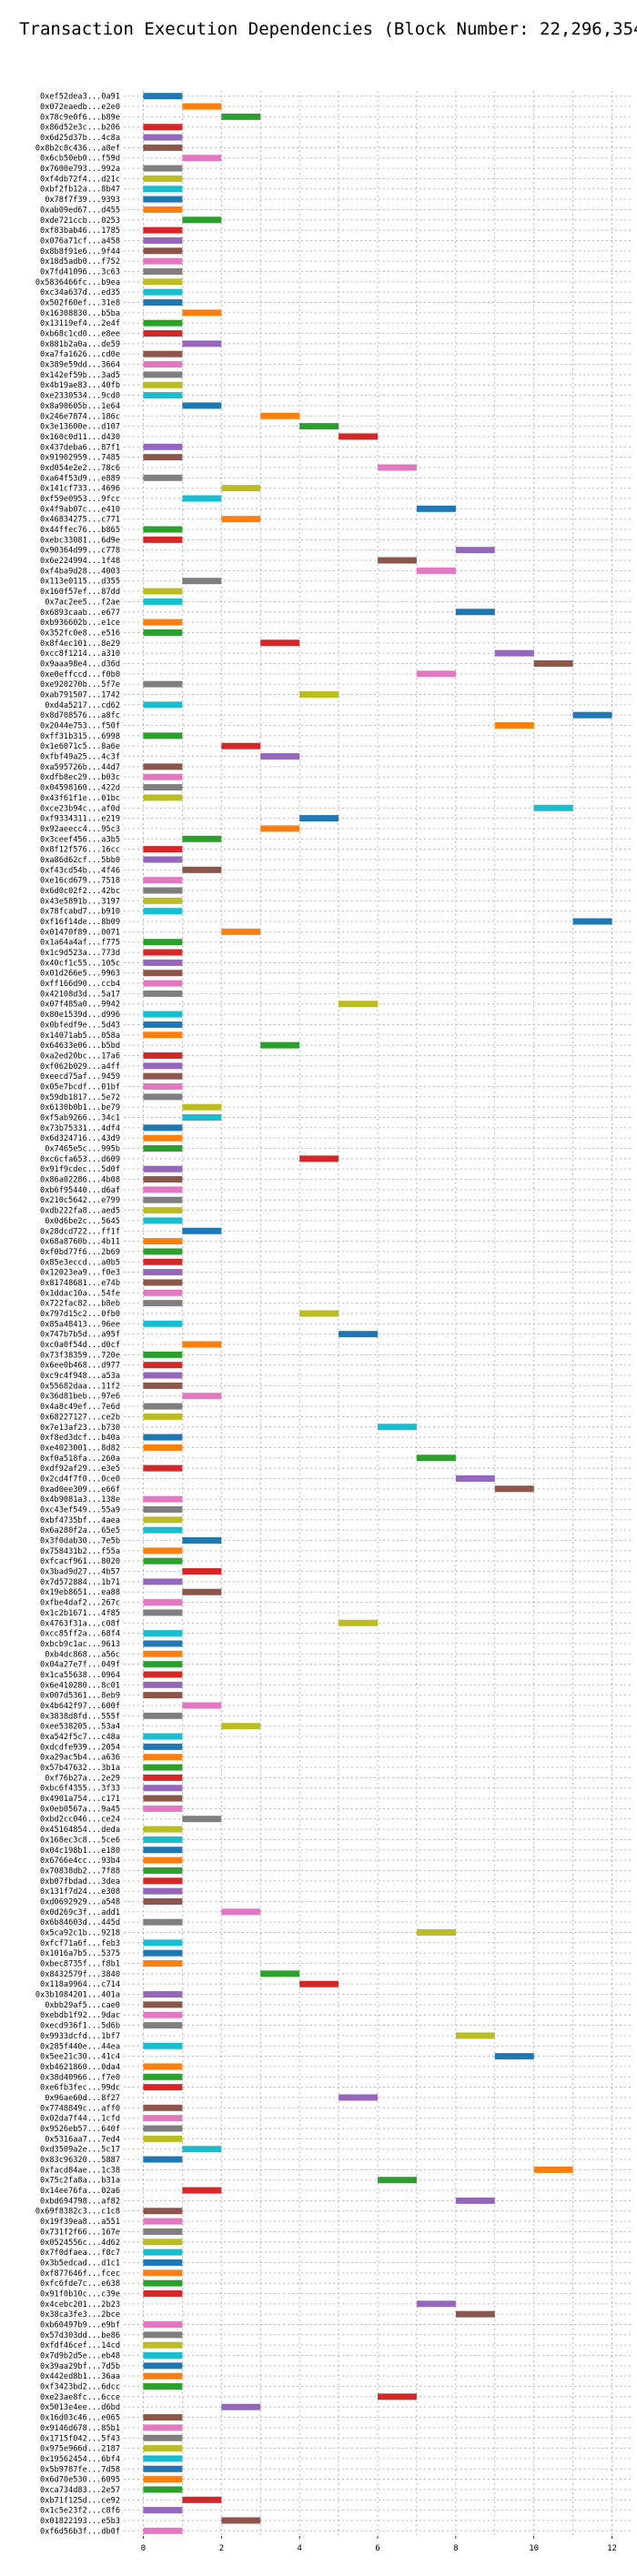  What do you see at coordinates (80, 1509) in the screenshot?
I see `transaction-label: 0xc43ef549...55a9` at bounding box center [80, 1509].